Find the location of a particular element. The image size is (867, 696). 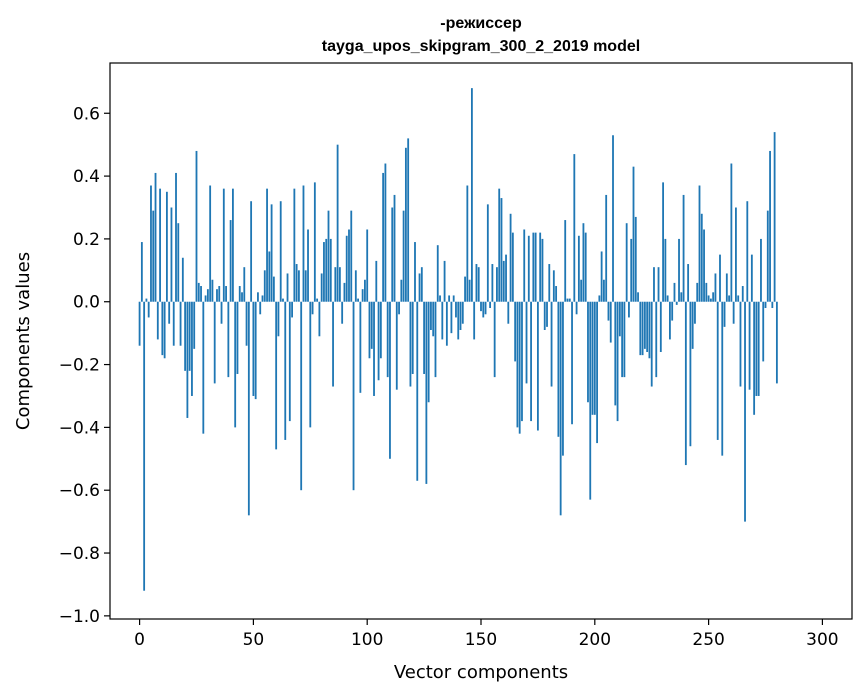

y-tick-label: −0.8 is located at coordinates (79, 554).